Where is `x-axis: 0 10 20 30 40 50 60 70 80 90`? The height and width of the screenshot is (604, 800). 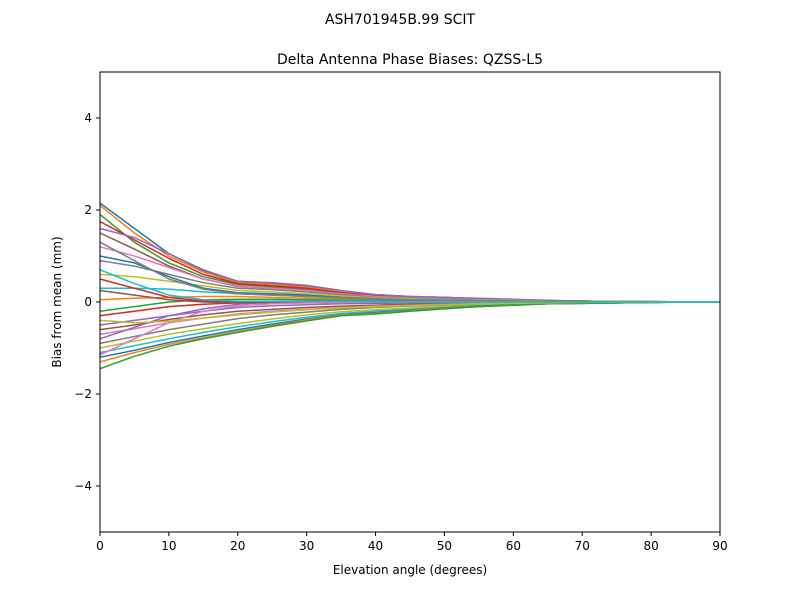 x-axis: 0 10 20 30 40 50 60 70 80 90 is located at coordinates (412, 542).